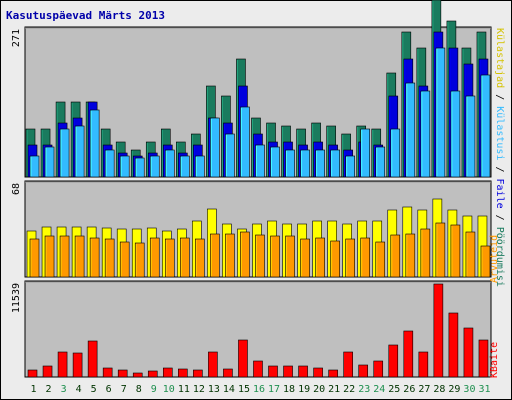 The width and height of the screenshot is (512, 400). Describe the element at coordinates (94, 143) in the screenshot. I see `bar-top-Külastusi-5` at that location.